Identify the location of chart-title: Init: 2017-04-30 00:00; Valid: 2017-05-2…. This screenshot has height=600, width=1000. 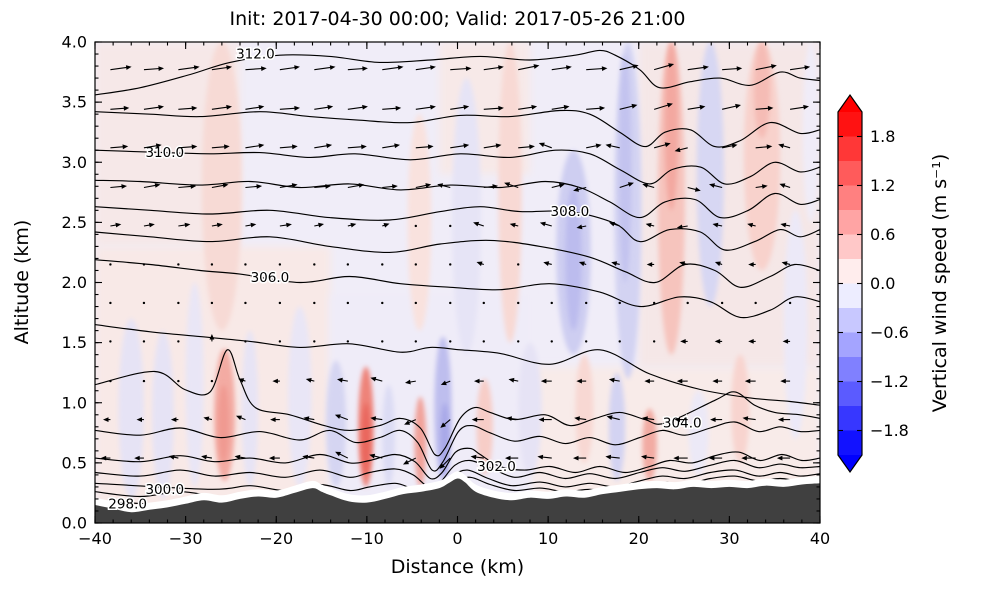
(457, 19).